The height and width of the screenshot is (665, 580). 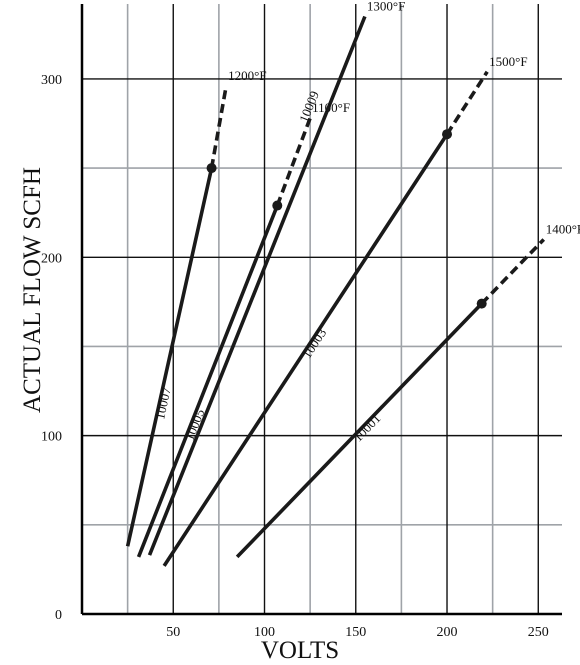 What do you see at coordinates (355, 632) in the screenshot?
I see `x-tick-label: 150` at bounding box center [355, 632].